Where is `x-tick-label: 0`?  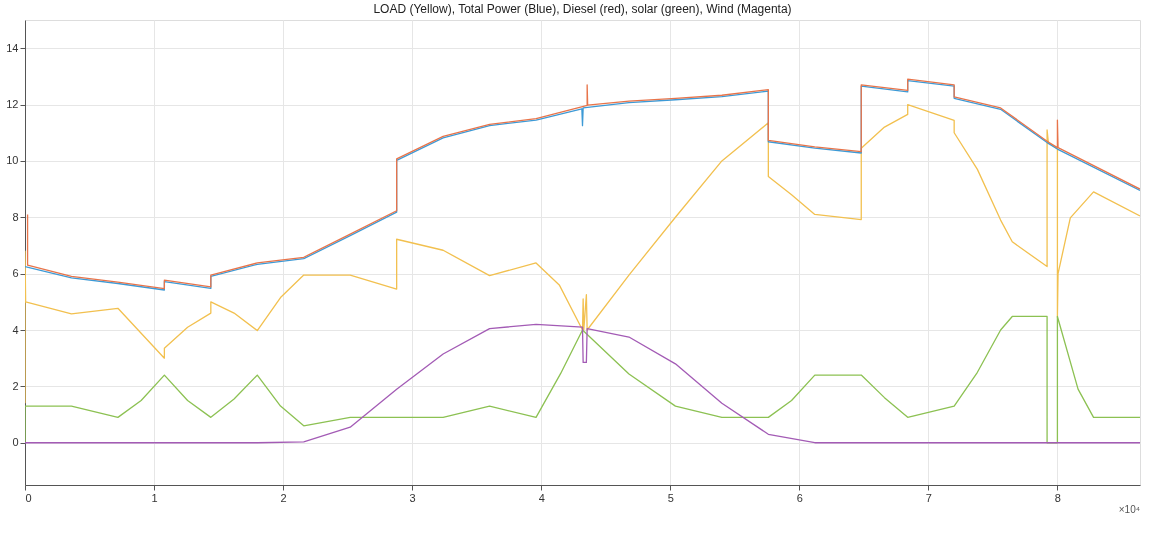
x-tick-label: 0 is located at coordinates (28, 497).